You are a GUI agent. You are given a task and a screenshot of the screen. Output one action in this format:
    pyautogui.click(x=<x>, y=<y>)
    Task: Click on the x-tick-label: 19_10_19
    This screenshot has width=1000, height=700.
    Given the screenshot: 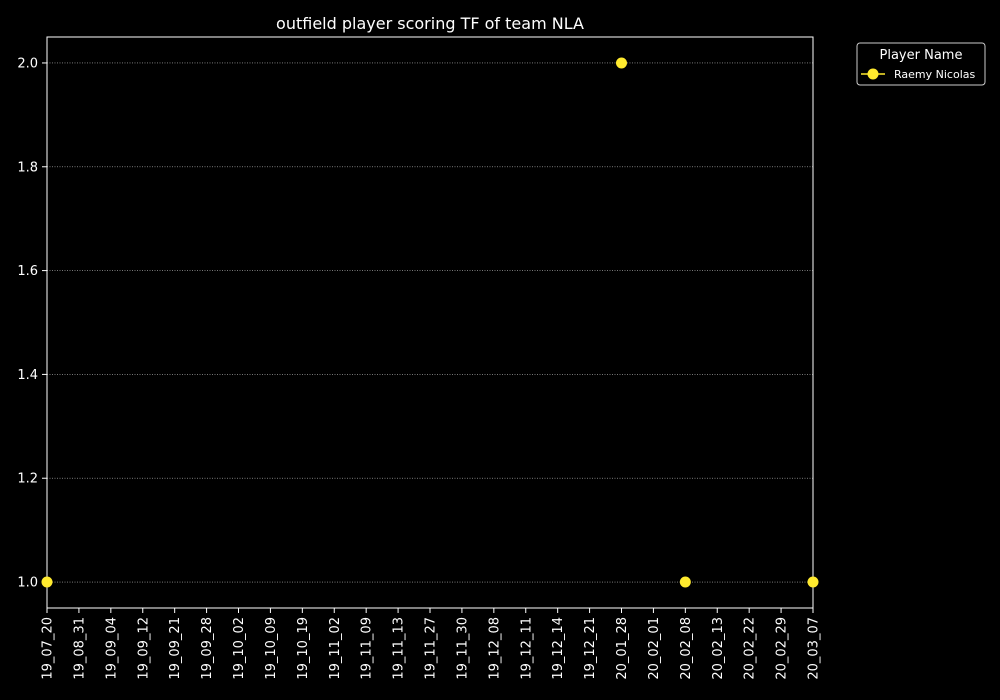 What is the action you would take?
    pyautogui.click(x=303, y=648)
    